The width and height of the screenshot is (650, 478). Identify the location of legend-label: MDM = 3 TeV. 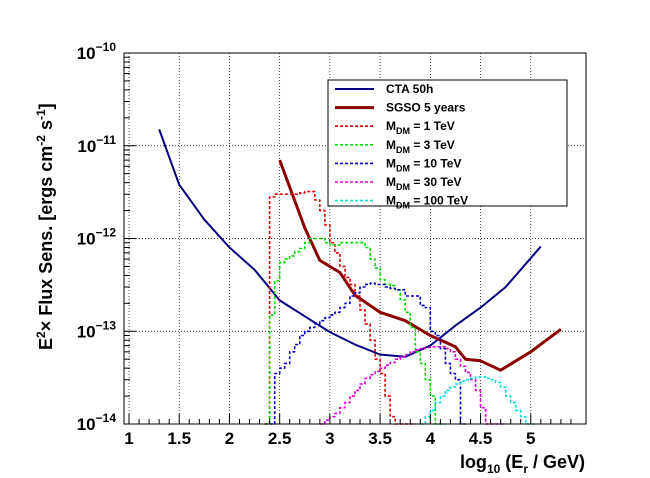
(420, 146).